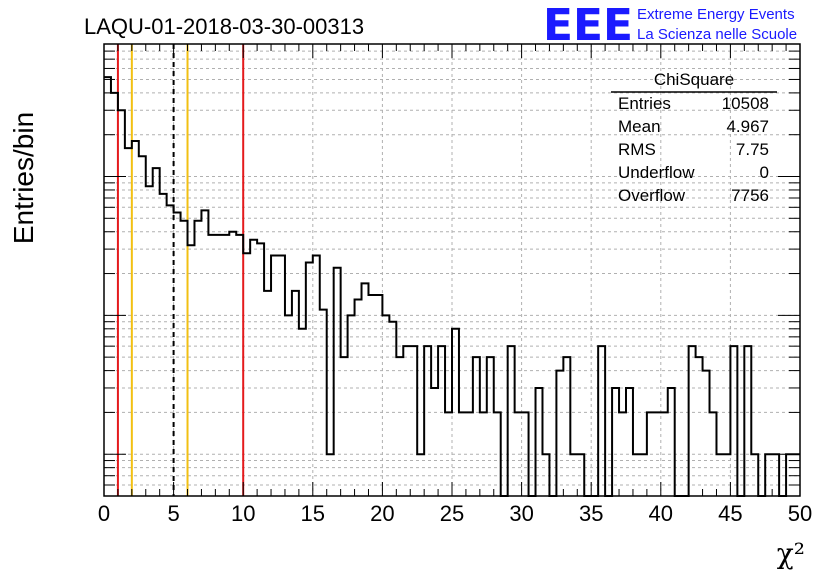  What do you see at coordinates (639, 126) in the screenshot?
I see `stats-label: Mean` at bounding box center [639, 126].